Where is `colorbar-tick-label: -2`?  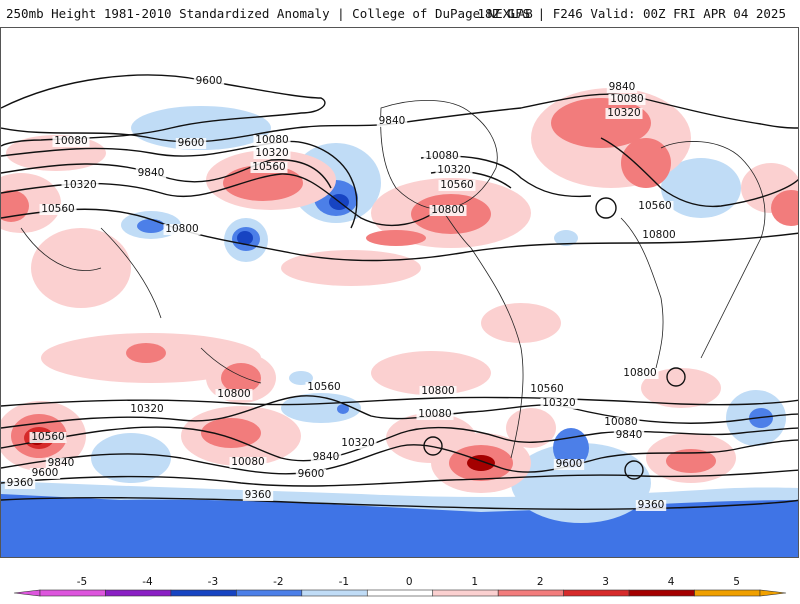 colorbar-tick-label: -2 is located at coordinates (278, 582).